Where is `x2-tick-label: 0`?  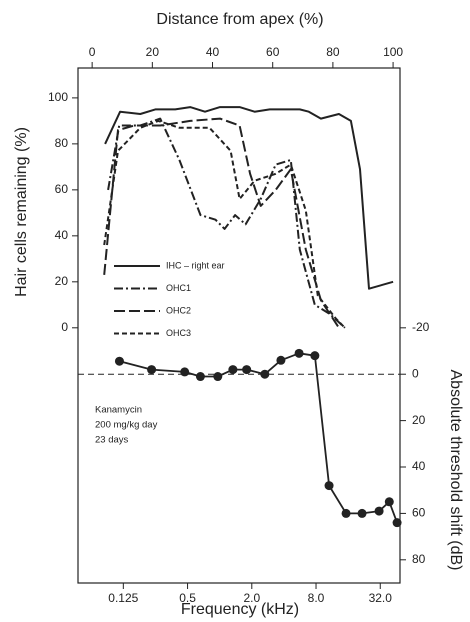
x2-tick-label: 0 is located at coordinates (92, 52).